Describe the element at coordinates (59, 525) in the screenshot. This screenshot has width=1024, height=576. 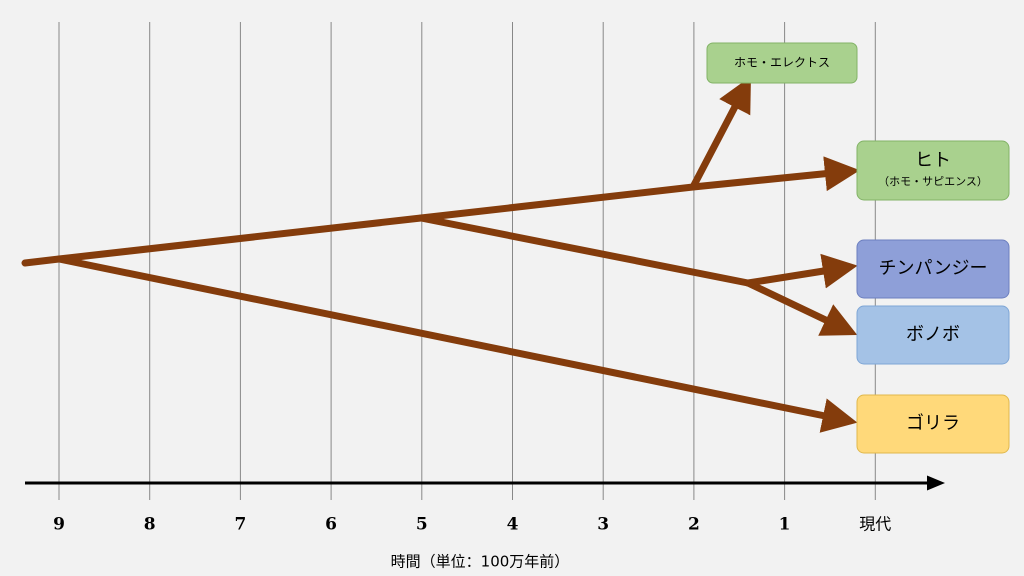
I see `tick-label: 9` at that location.